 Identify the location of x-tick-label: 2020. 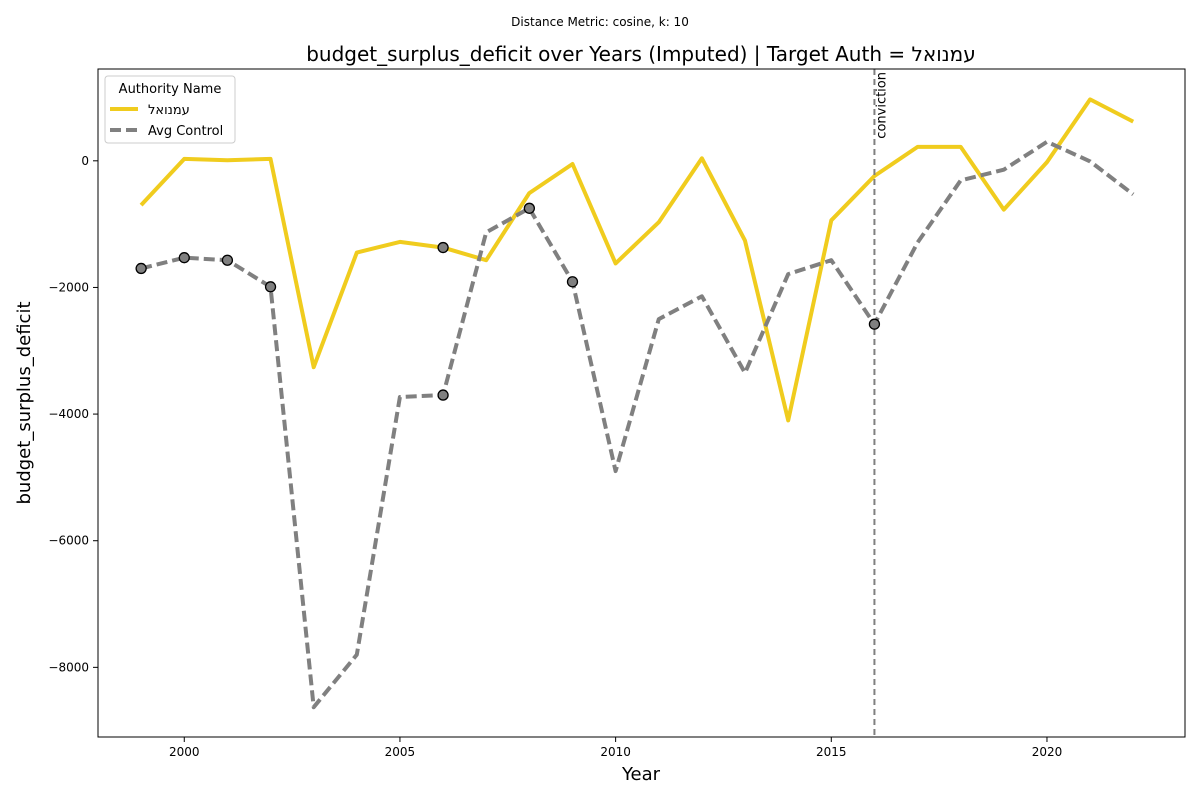
(1047, 752).